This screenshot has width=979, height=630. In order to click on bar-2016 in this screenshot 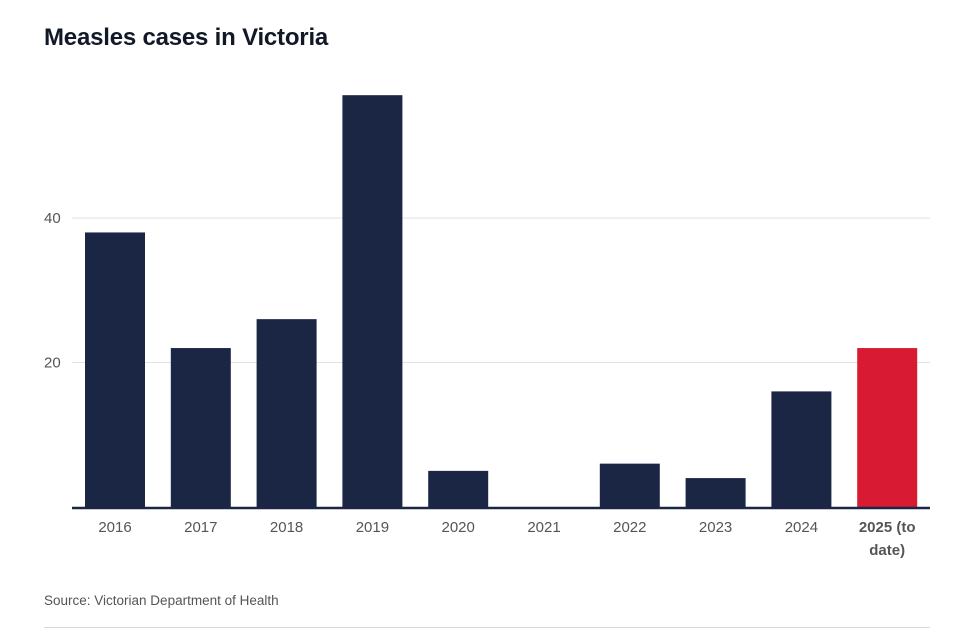, I will do `click(115, 369)`.